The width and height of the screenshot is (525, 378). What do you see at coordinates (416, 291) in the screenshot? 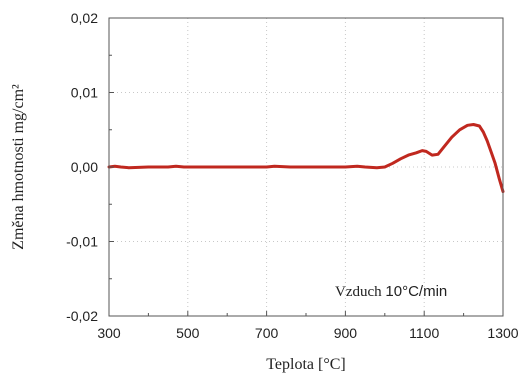
I see `annotation-rate: 10°C/min` at bounding box center [416, 291].